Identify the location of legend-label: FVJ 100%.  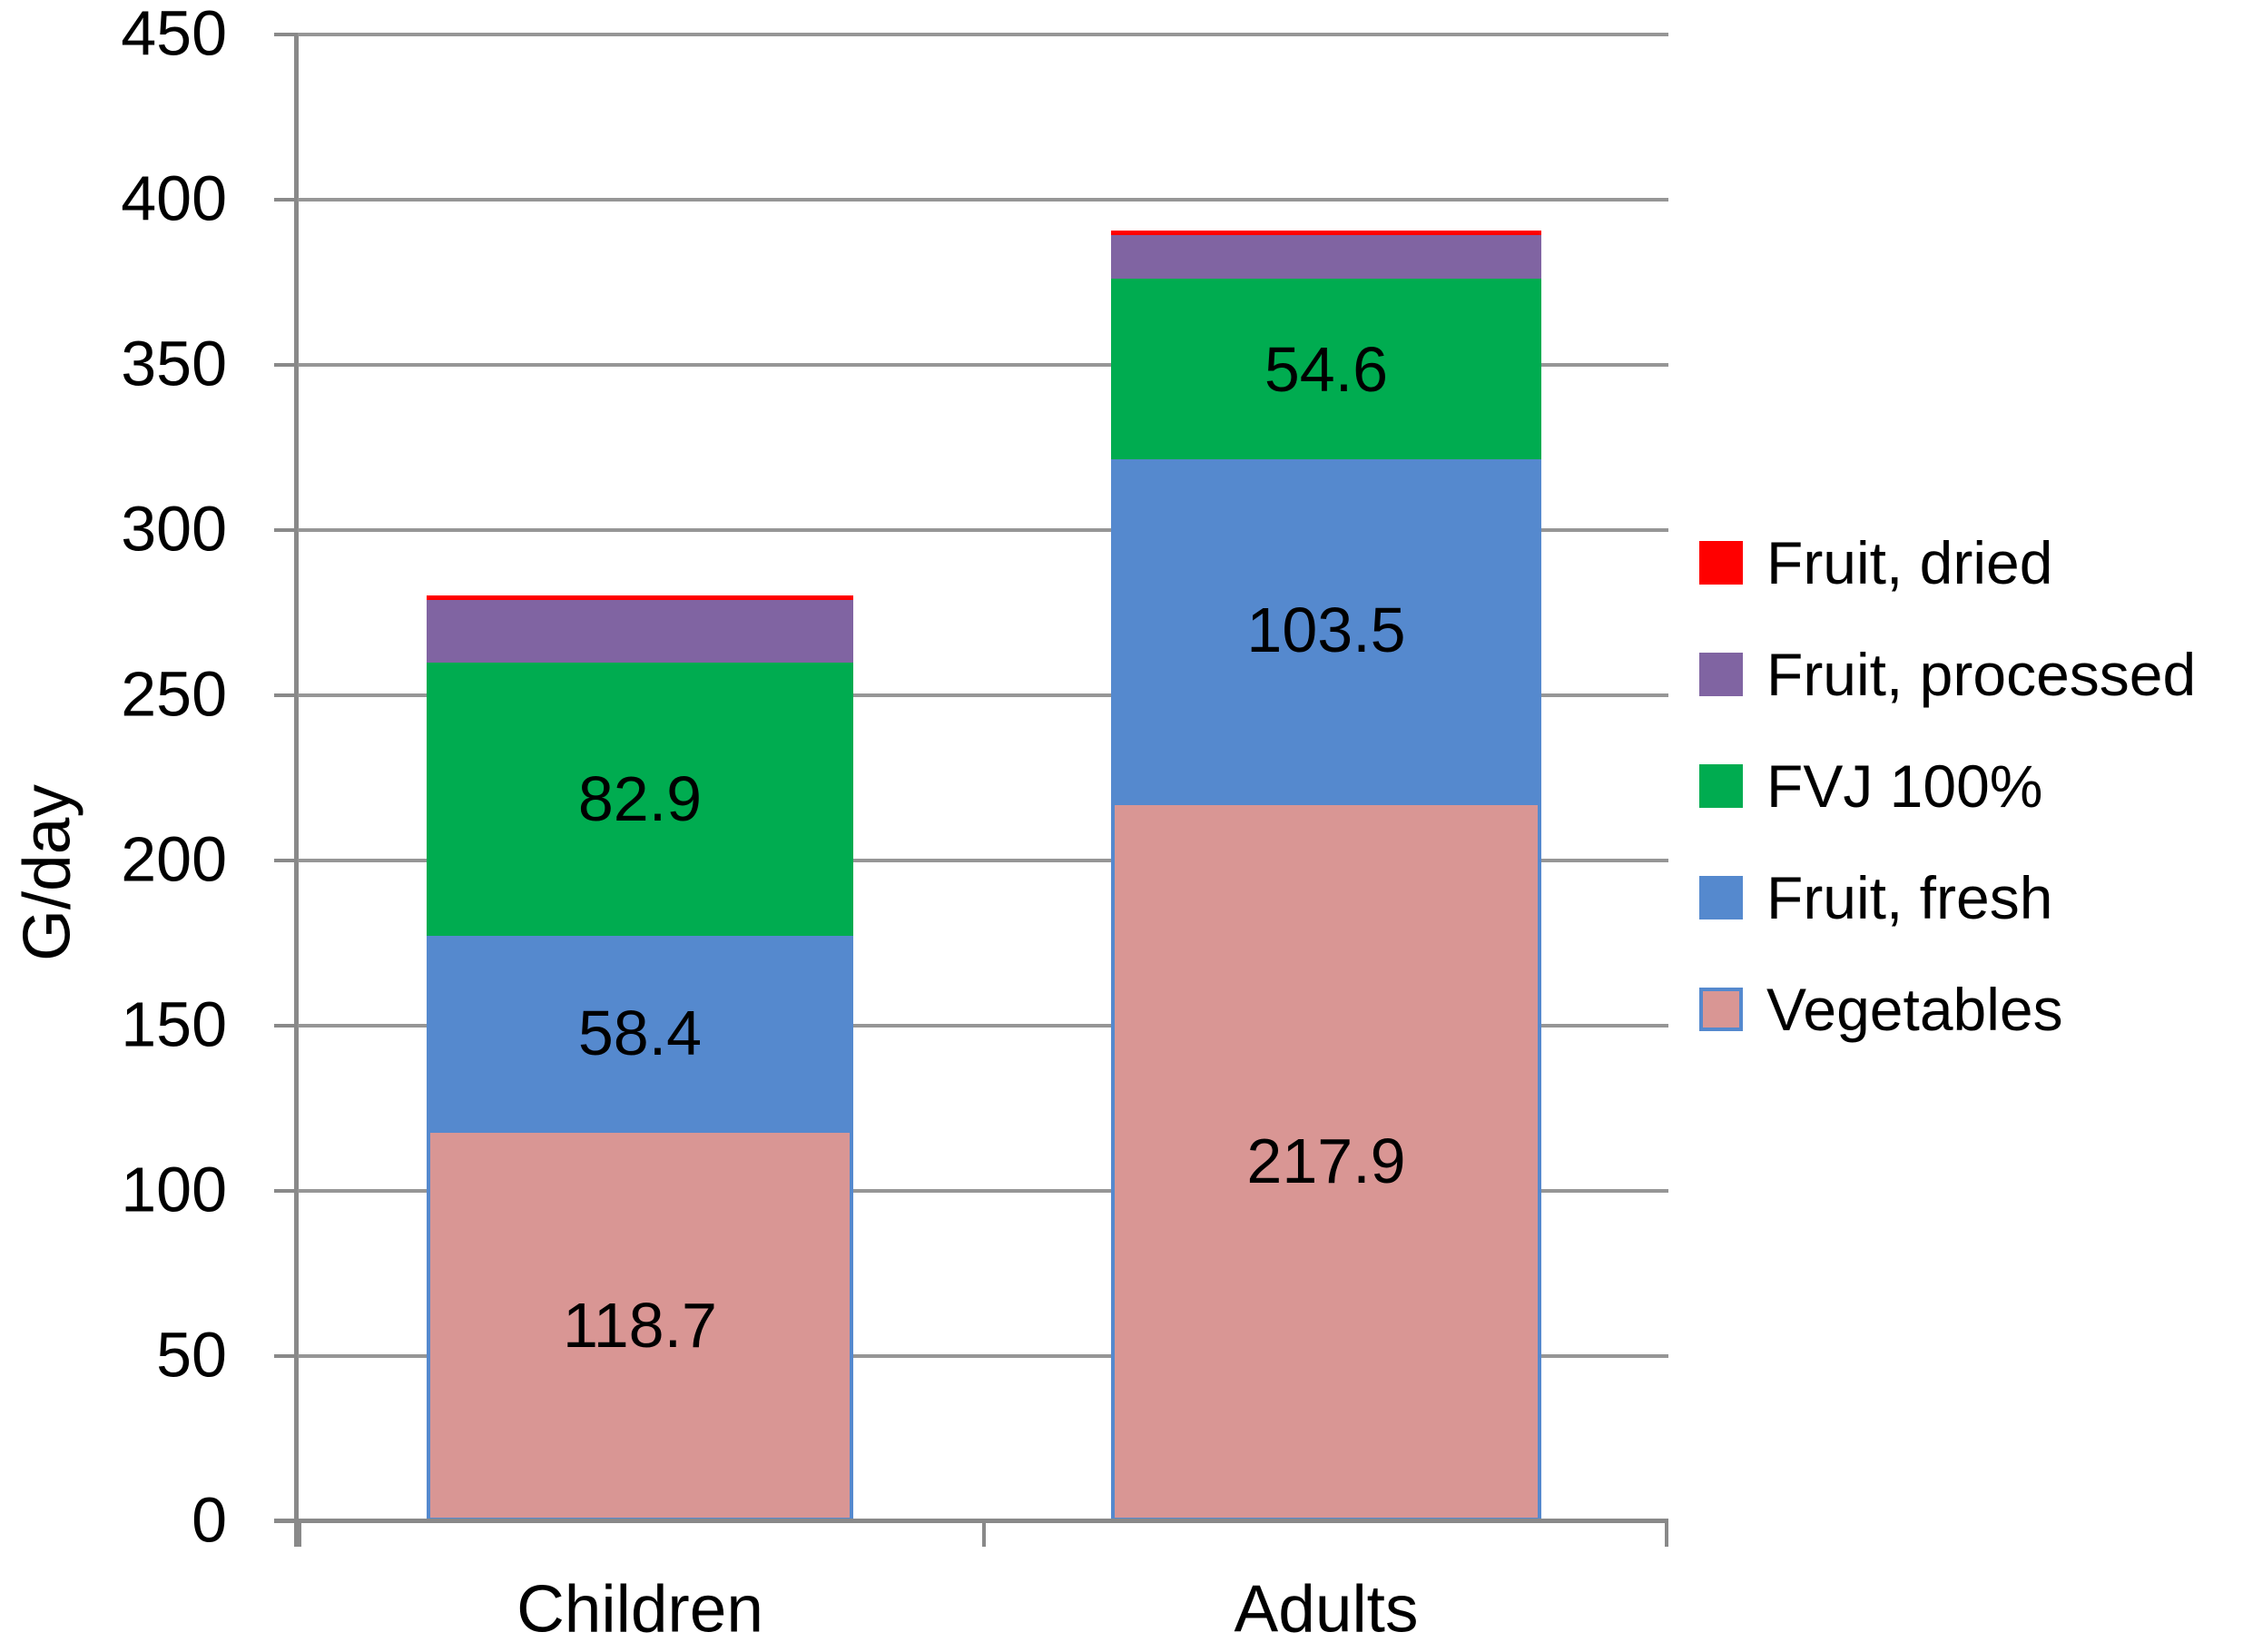
(1904, 786).